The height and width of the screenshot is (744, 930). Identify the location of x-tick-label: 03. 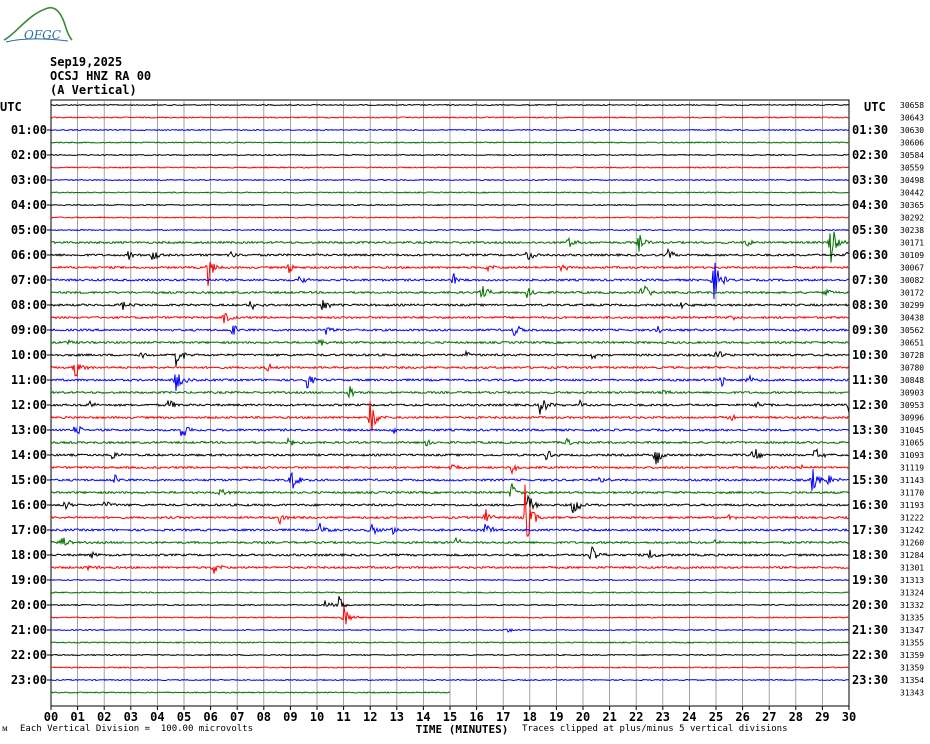
(131, 717).